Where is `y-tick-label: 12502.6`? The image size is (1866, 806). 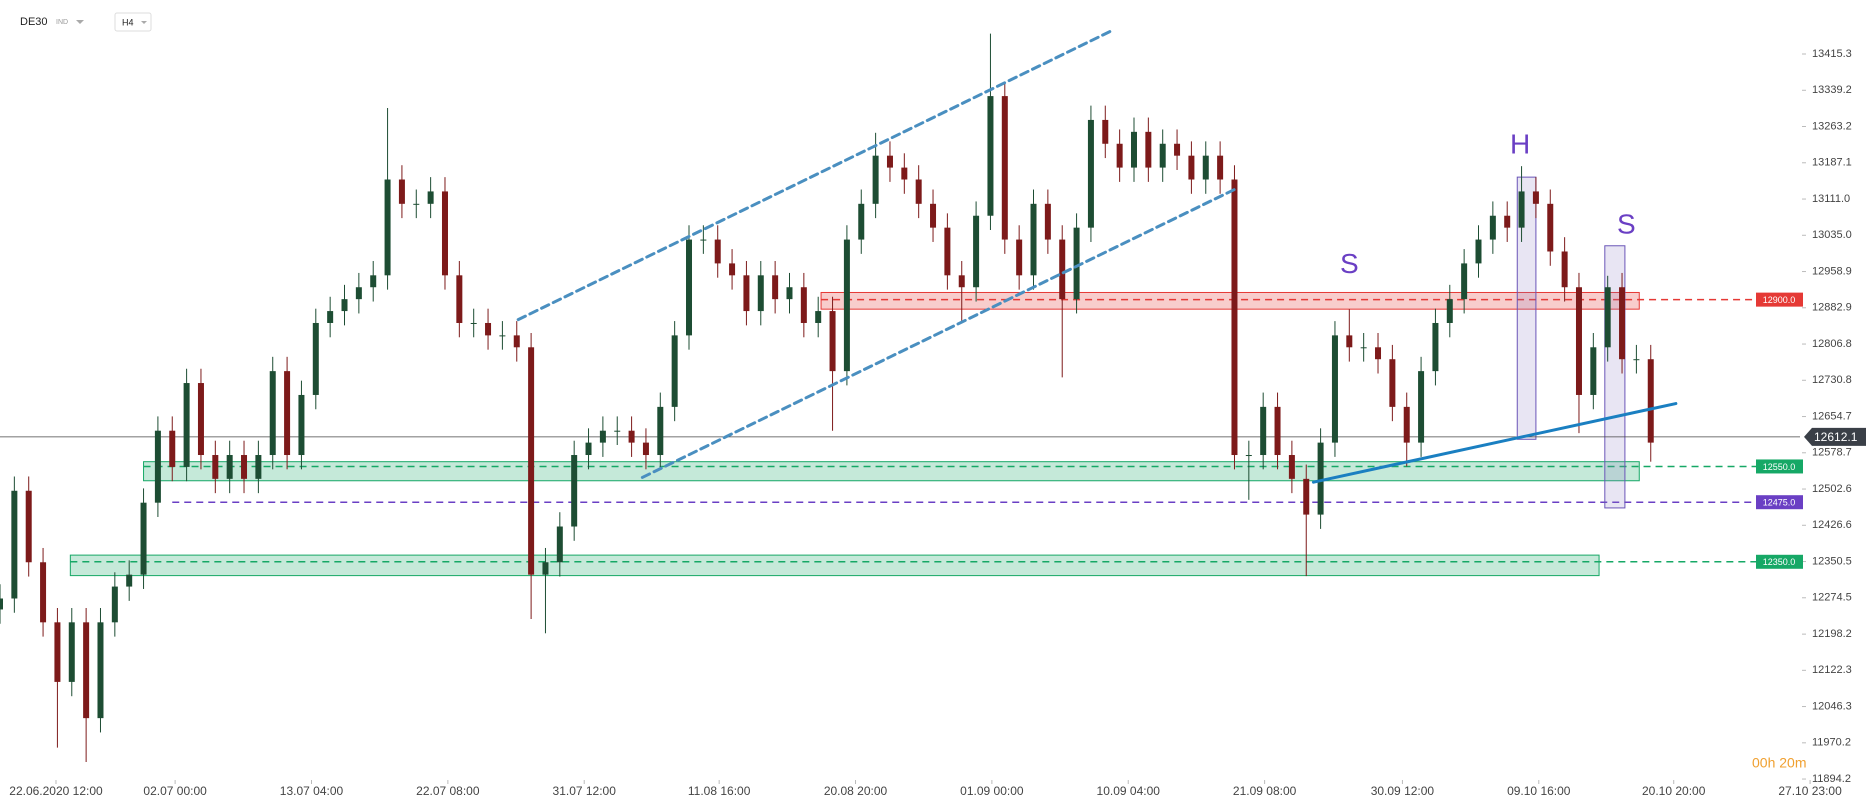
y-tick-label: 12502.6 is located at coordinates (1832, 489).